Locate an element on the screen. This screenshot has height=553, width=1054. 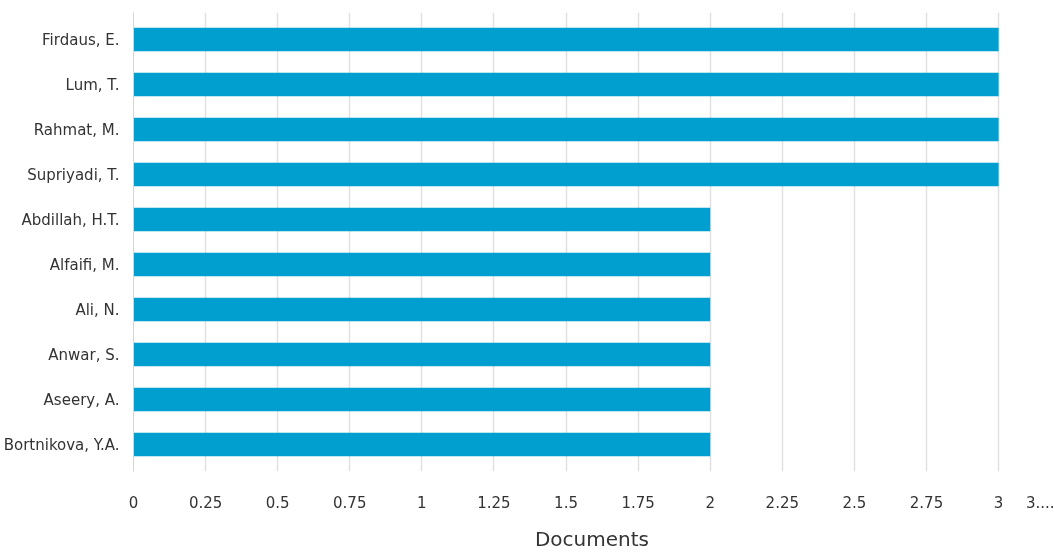
y-tick-label: Abdillah, H.T. is located at coordinates (70, 219).